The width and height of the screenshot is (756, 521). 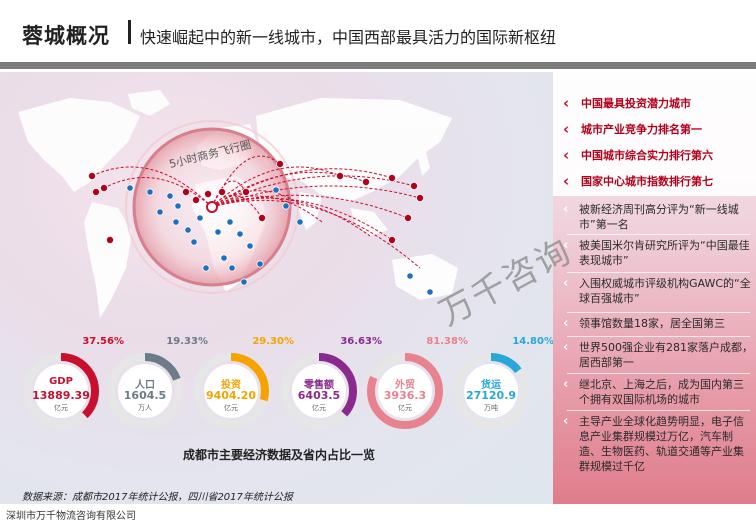 What do you see at coordinates (647, 155) in the screenshot?
I see `ranking-text: 中国城市综合实力排行第六` at bounding box center [647, 155].